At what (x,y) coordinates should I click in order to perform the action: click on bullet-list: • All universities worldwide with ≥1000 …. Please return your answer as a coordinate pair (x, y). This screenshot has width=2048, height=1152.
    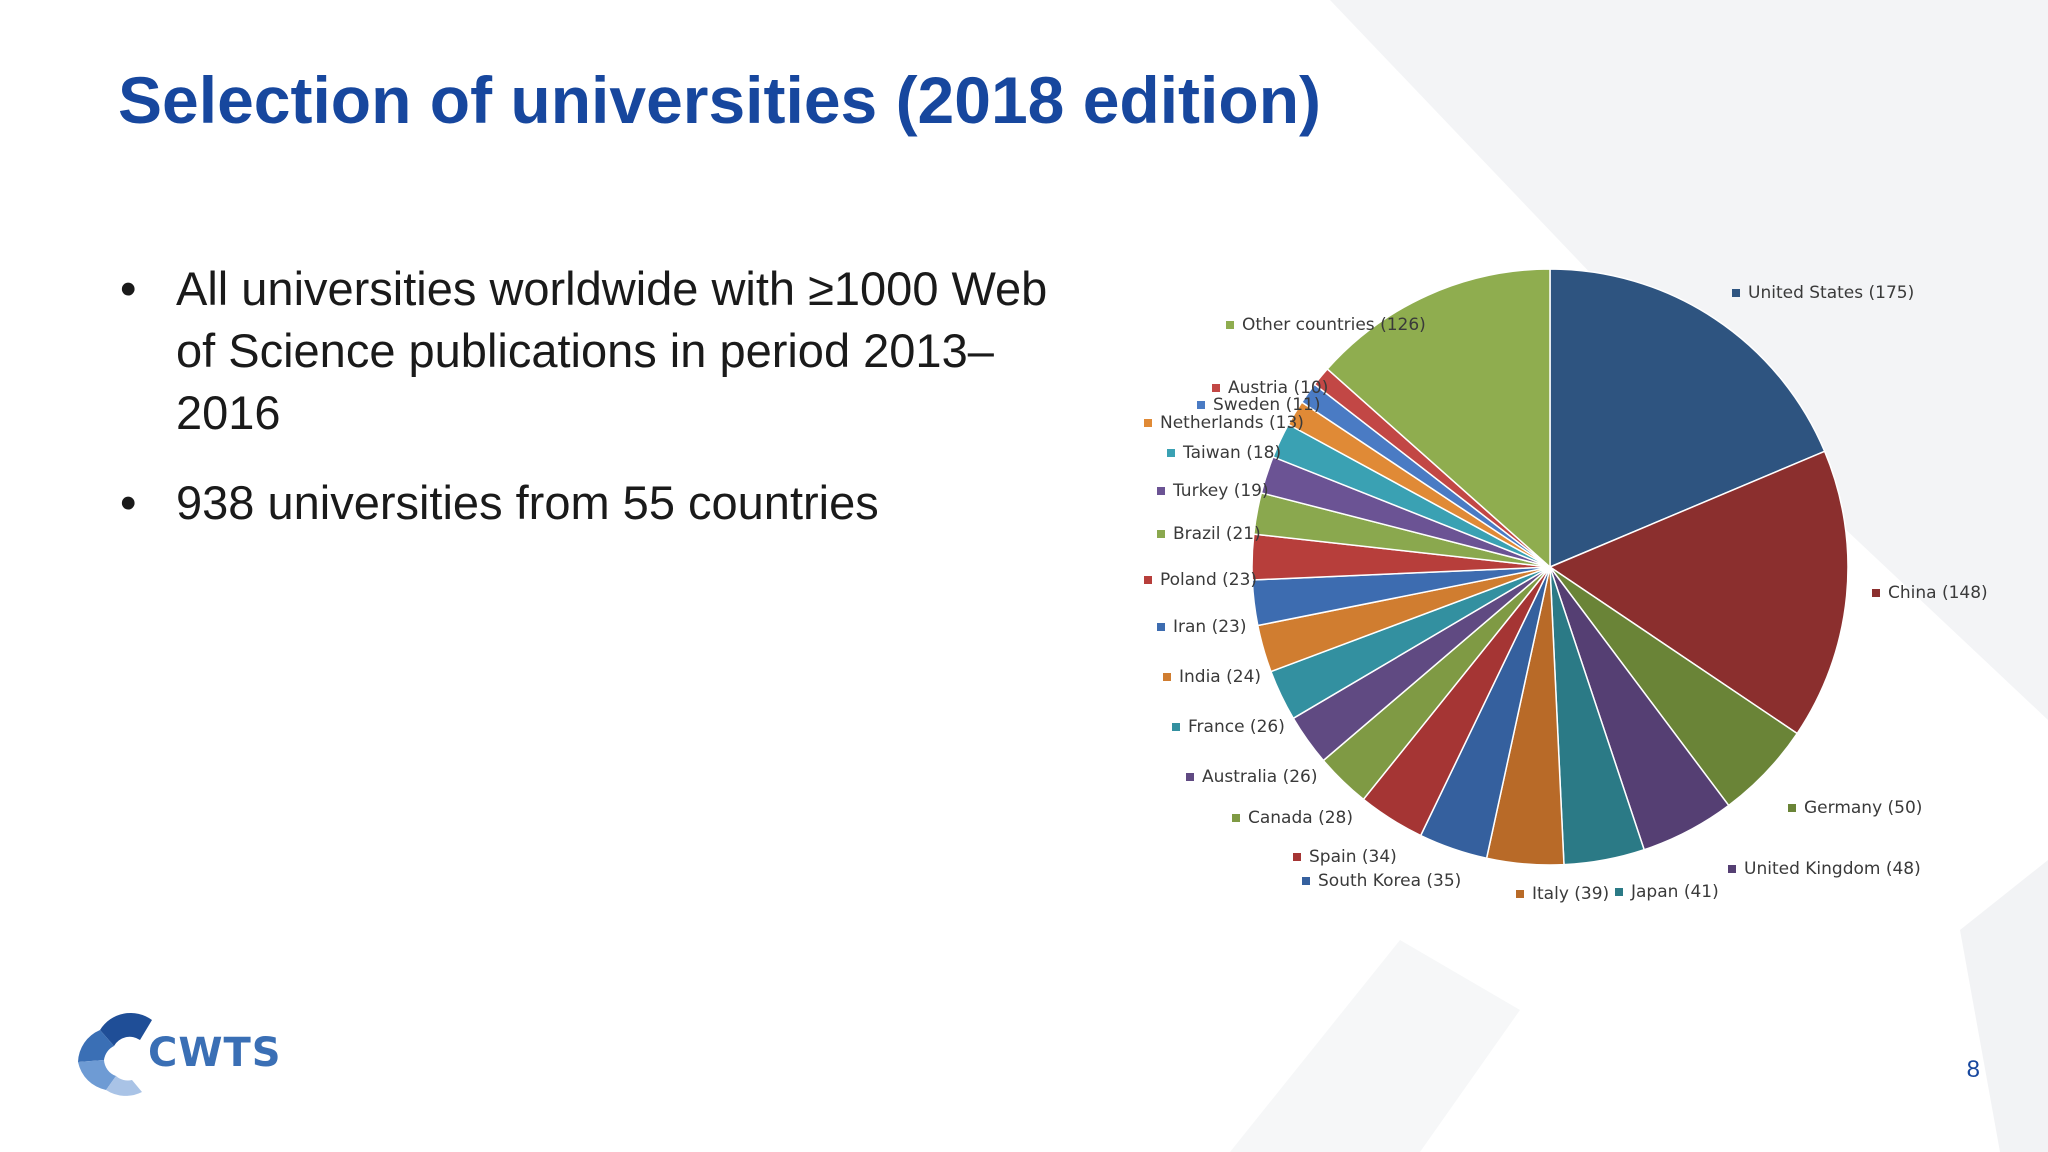
    Looking at the image, I should click on (598, 410).